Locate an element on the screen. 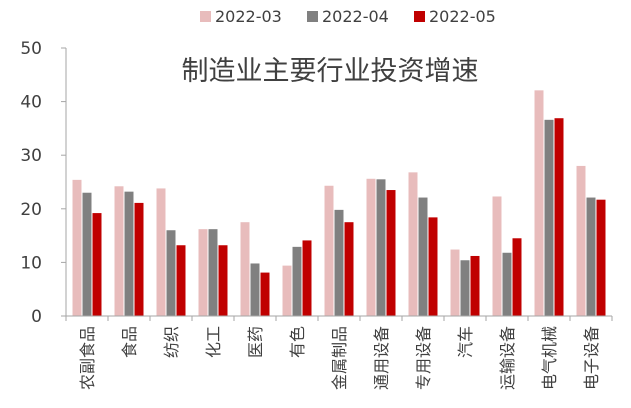 The image size is (631, 408). bar-2022-05-纺织 is located at coordinates (181, 280).